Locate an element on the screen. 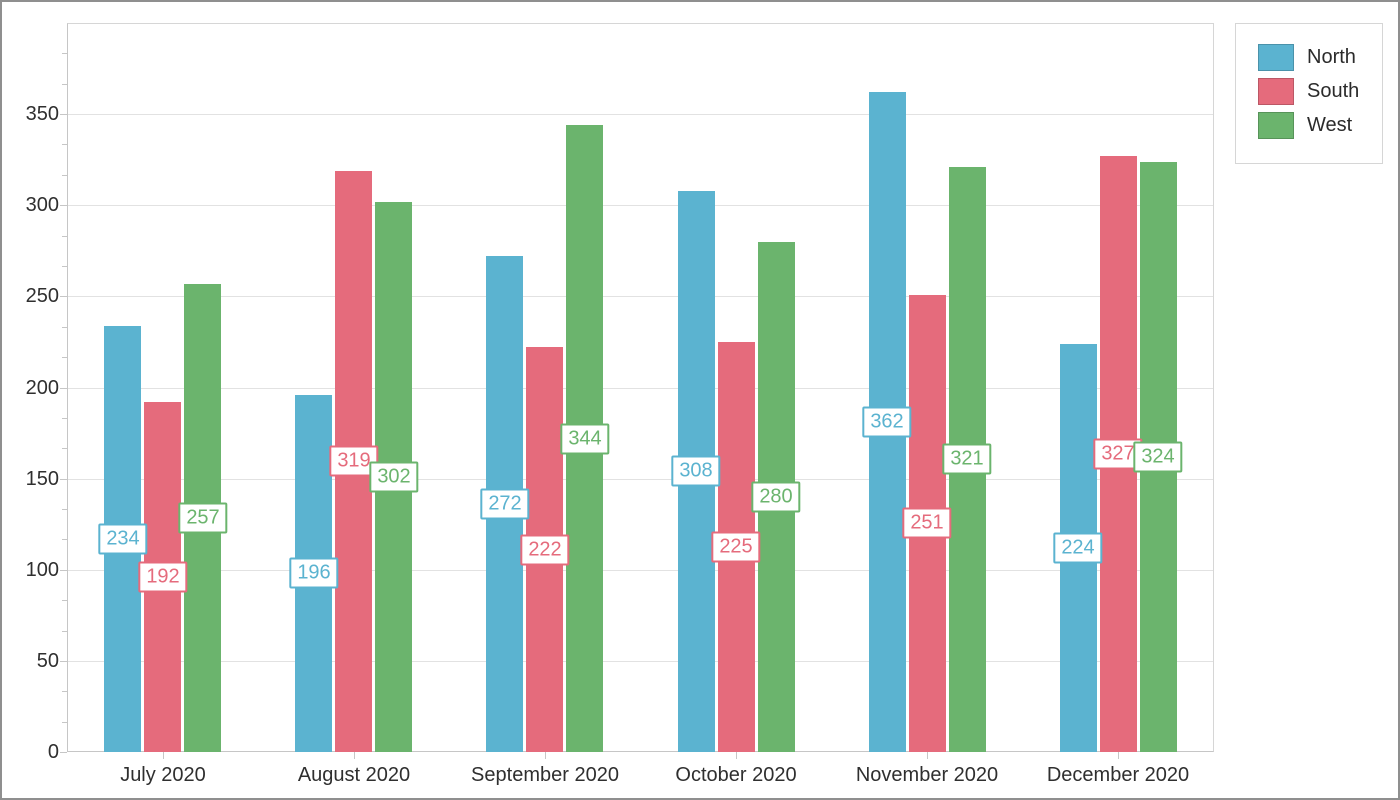 This screenshot has width=1400, height=800. south-series-marker is located at coordinates (1276, 91).